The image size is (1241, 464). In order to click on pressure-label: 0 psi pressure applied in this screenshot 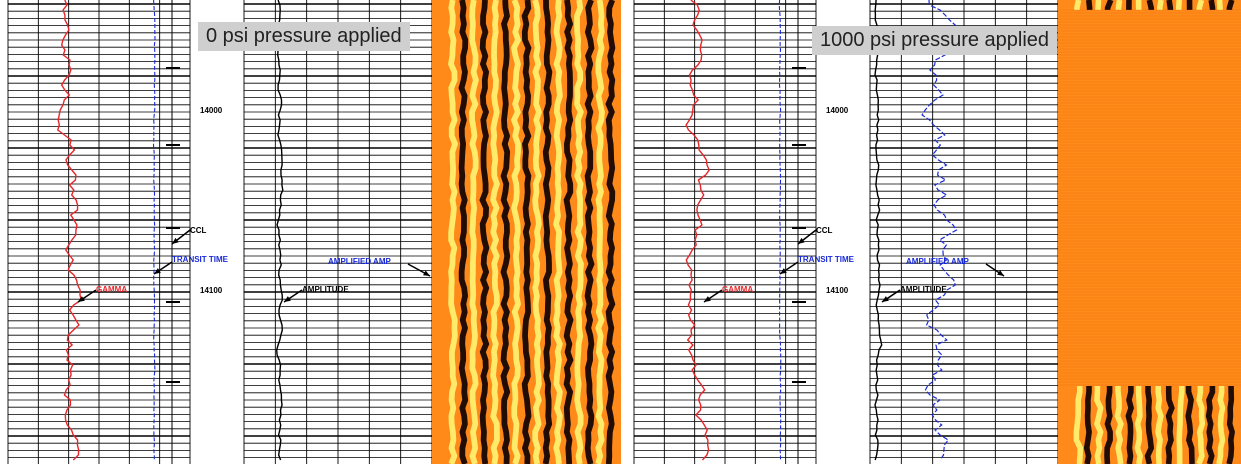, I will do `click(304, 36)`.